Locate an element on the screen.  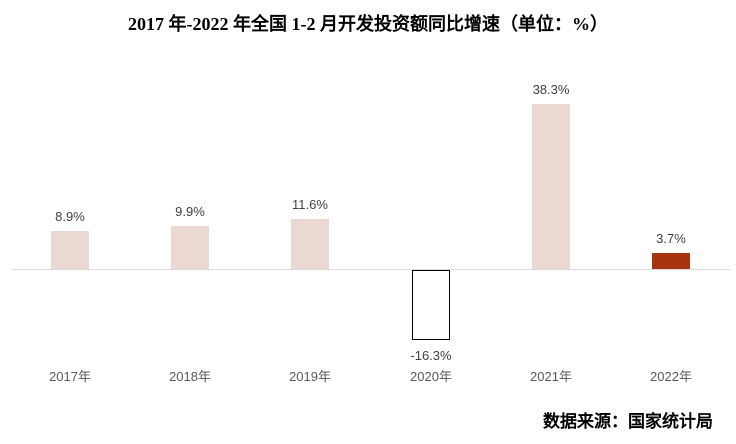
value-label-2021: 38.3% is located at coordinates (551, 89).